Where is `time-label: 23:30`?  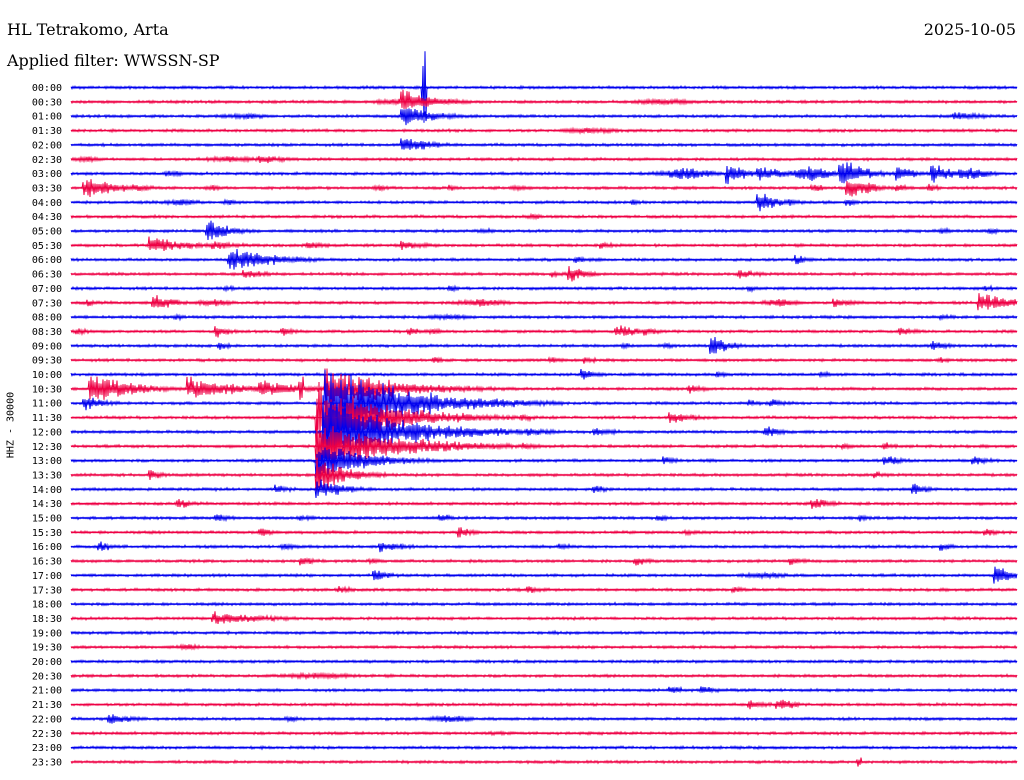
time-label: 23:30 is located at coordinates (47, 762).